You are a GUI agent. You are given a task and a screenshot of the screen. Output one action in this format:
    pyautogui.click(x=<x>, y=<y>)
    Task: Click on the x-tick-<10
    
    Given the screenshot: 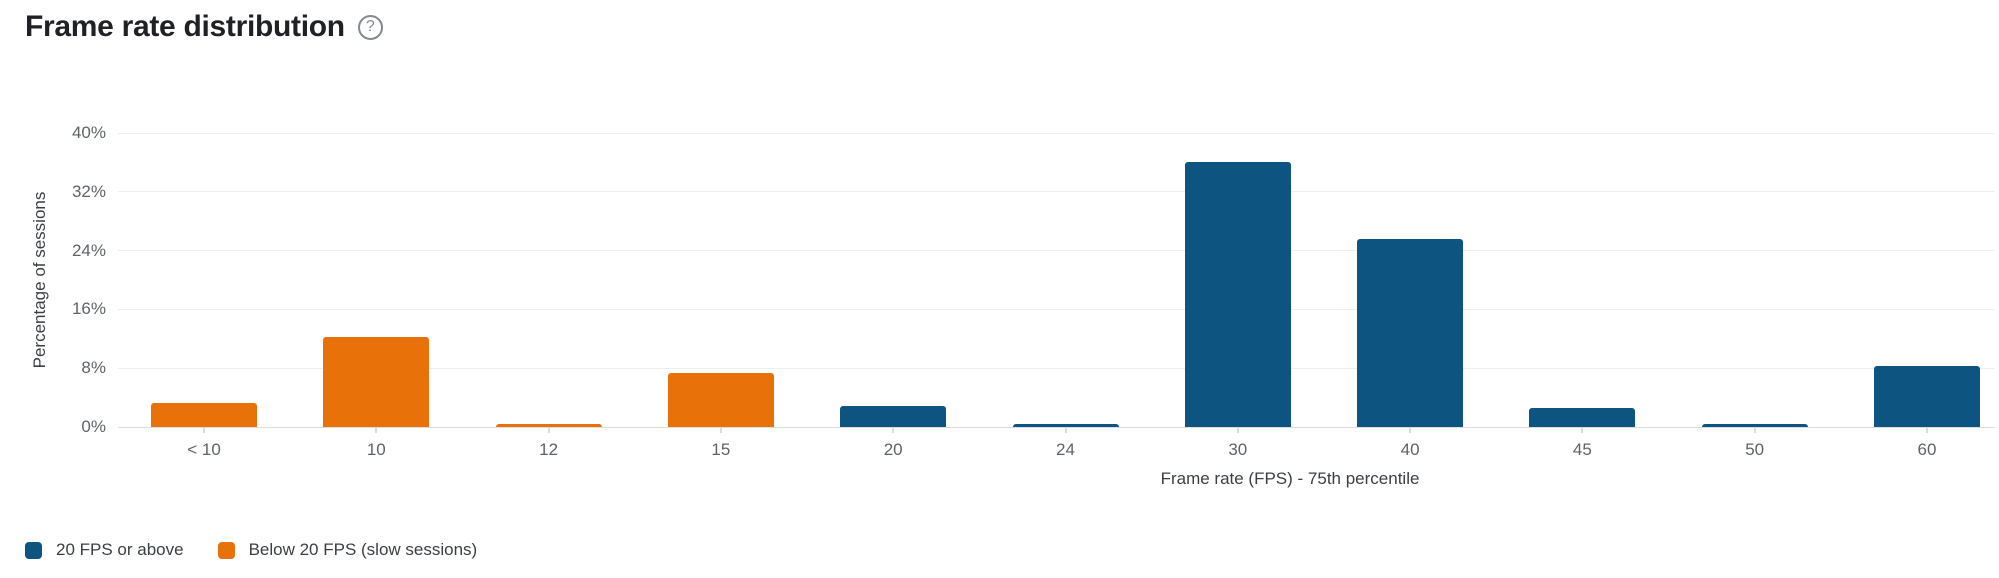 What is the action you would take?
    pyautogui.click(x=204, y=430)
    